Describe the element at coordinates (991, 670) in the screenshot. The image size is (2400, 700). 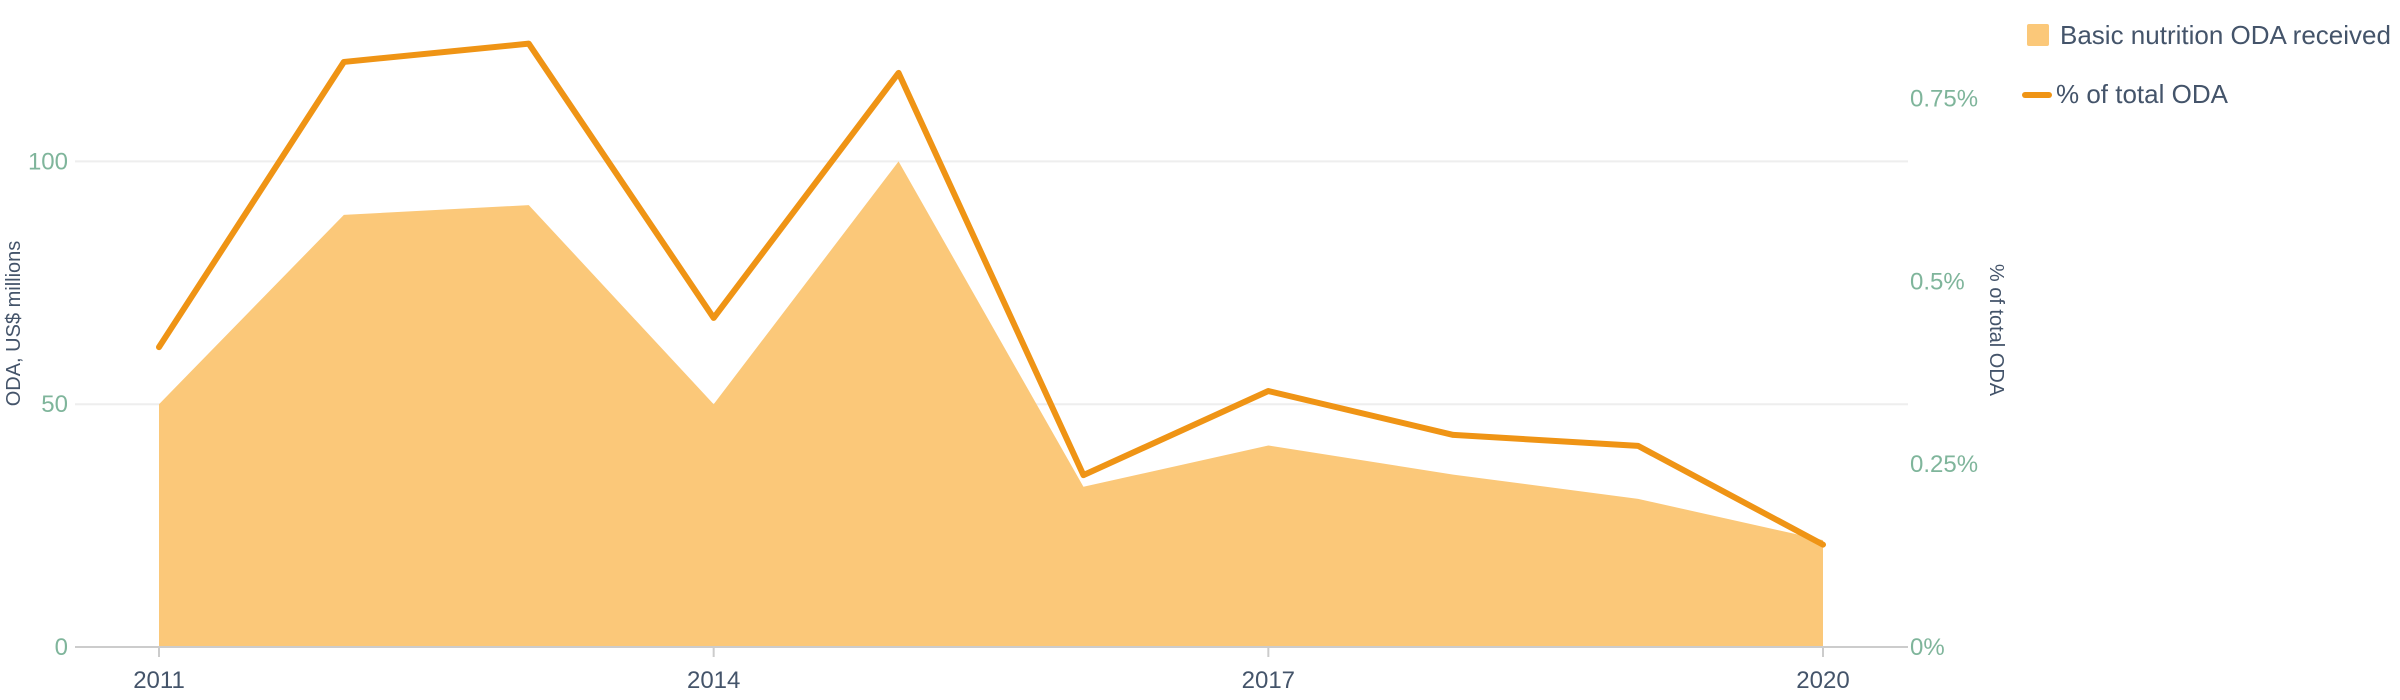
I see `x-axis-ticks: 2011 2014 2017 2020` at that location.